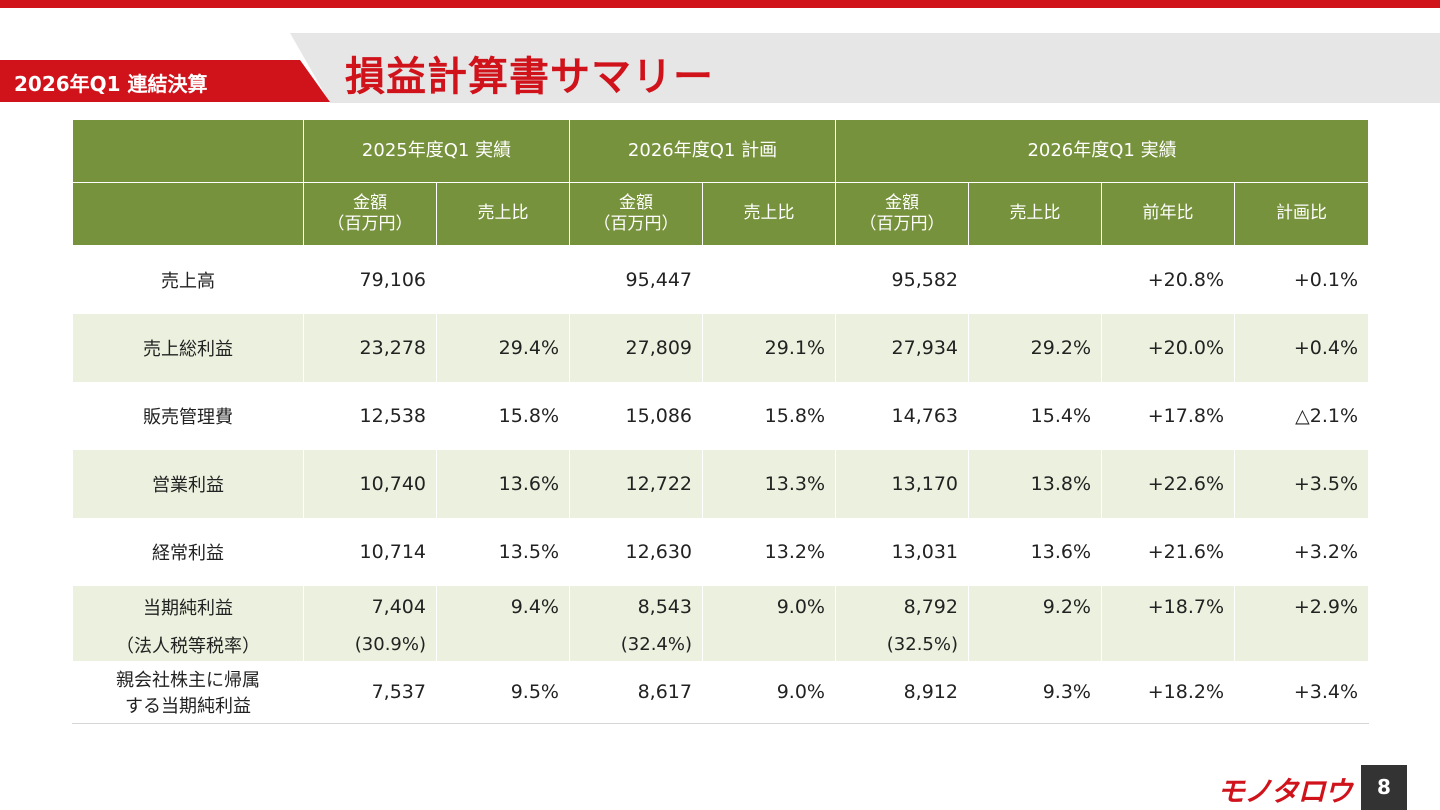  Describe the element at coordinates (702, 151) in the screenshot. I see `header-2026-plan: 2026年度Q1 計画` at that location.